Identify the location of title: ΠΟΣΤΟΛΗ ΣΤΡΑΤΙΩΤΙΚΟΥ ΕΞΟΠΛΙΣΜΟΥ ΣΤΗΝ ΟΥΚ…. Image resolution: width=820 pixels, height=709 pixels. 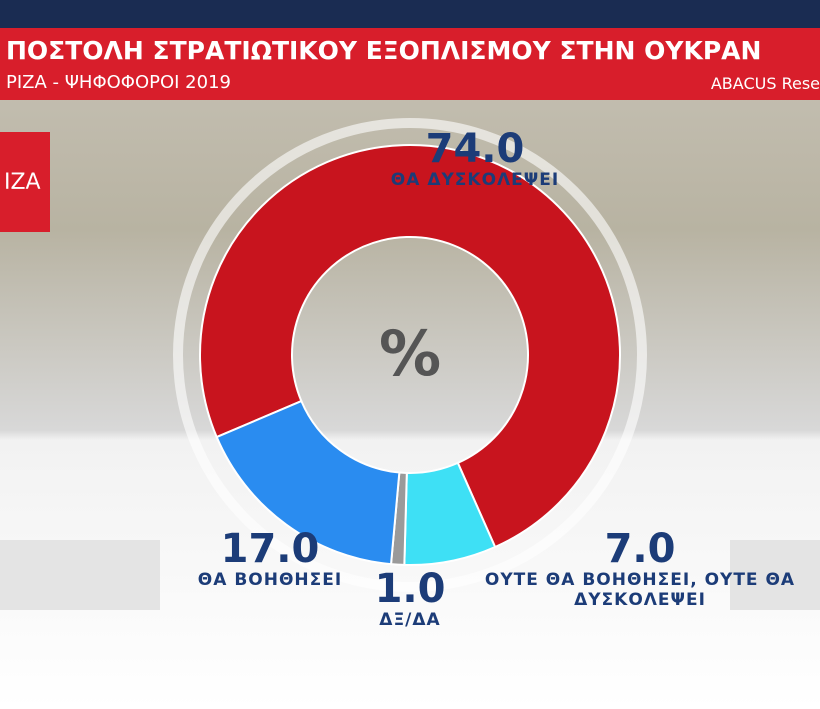
(384, 50).